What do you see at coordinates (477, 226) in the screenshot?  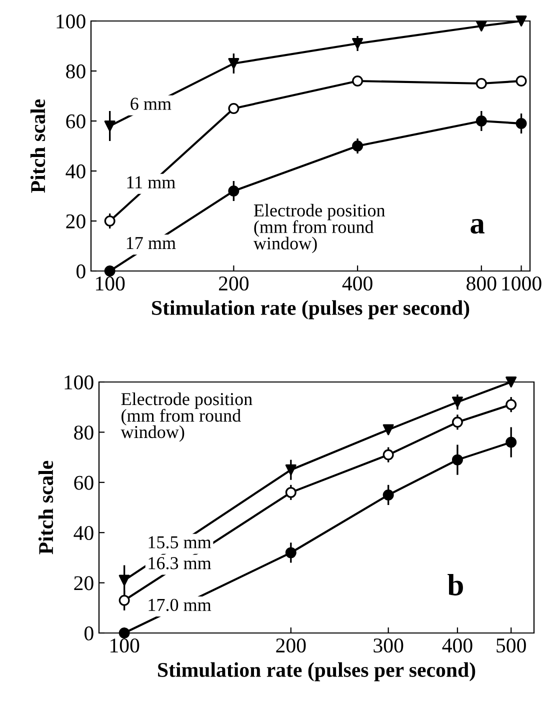 I see `annotation: a` at bounding box center [477, 226].